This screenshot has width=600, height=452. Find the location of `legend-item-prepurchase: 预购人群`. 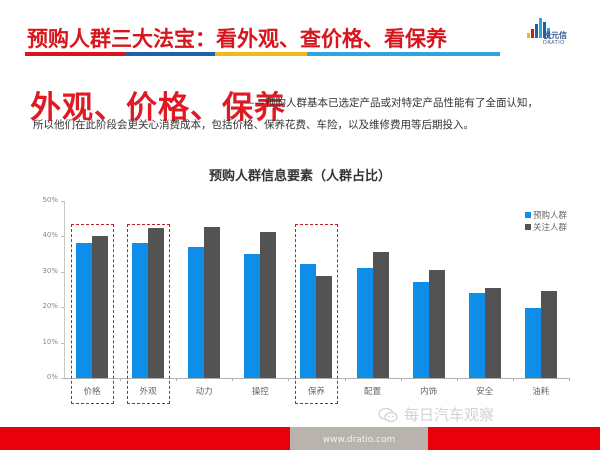

legend-item-prepurchase: 预购人群 is located at coordinates (546, 215).